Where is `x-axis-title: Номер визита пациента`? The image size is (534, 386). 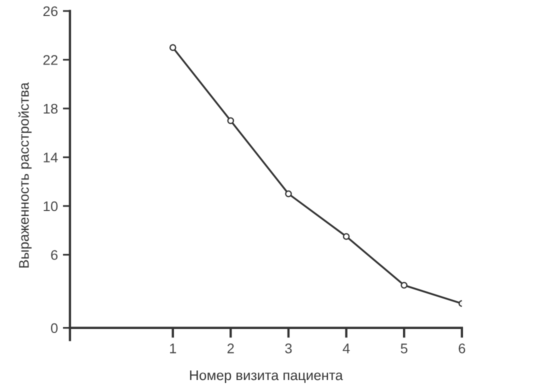 x-axis-title: Номер визита пациента is located at coordinates (266, 376).